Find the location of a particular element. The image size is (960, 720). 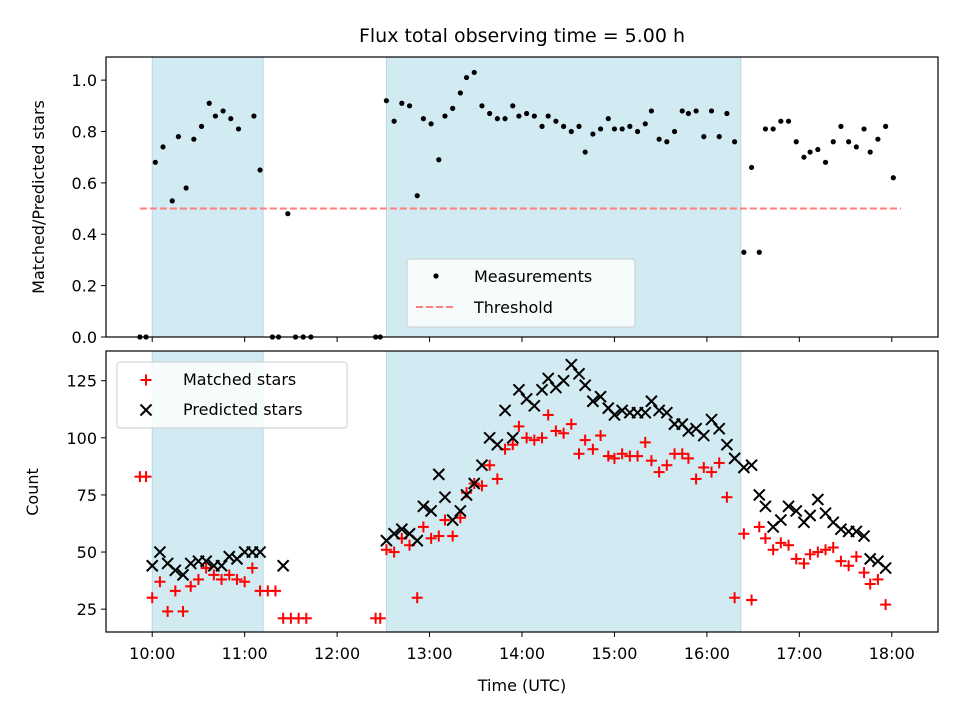

legend-matched-label: Matched stars is located at coordinates (239, 379).